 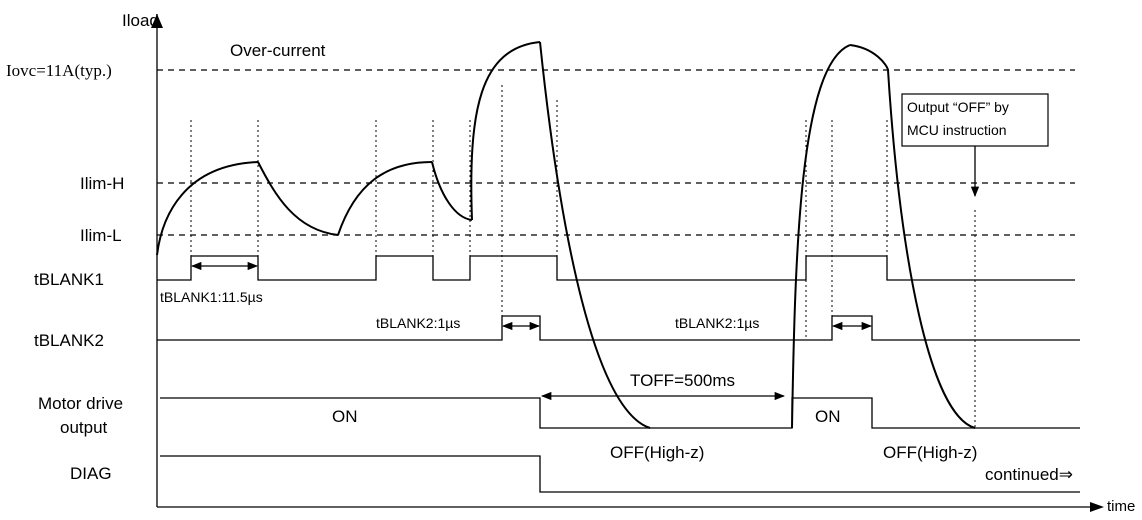 What do you see at coordinates (616, 268) in the screenshot?
I see `tblank1-waveform` at bounding box center [616, 268].